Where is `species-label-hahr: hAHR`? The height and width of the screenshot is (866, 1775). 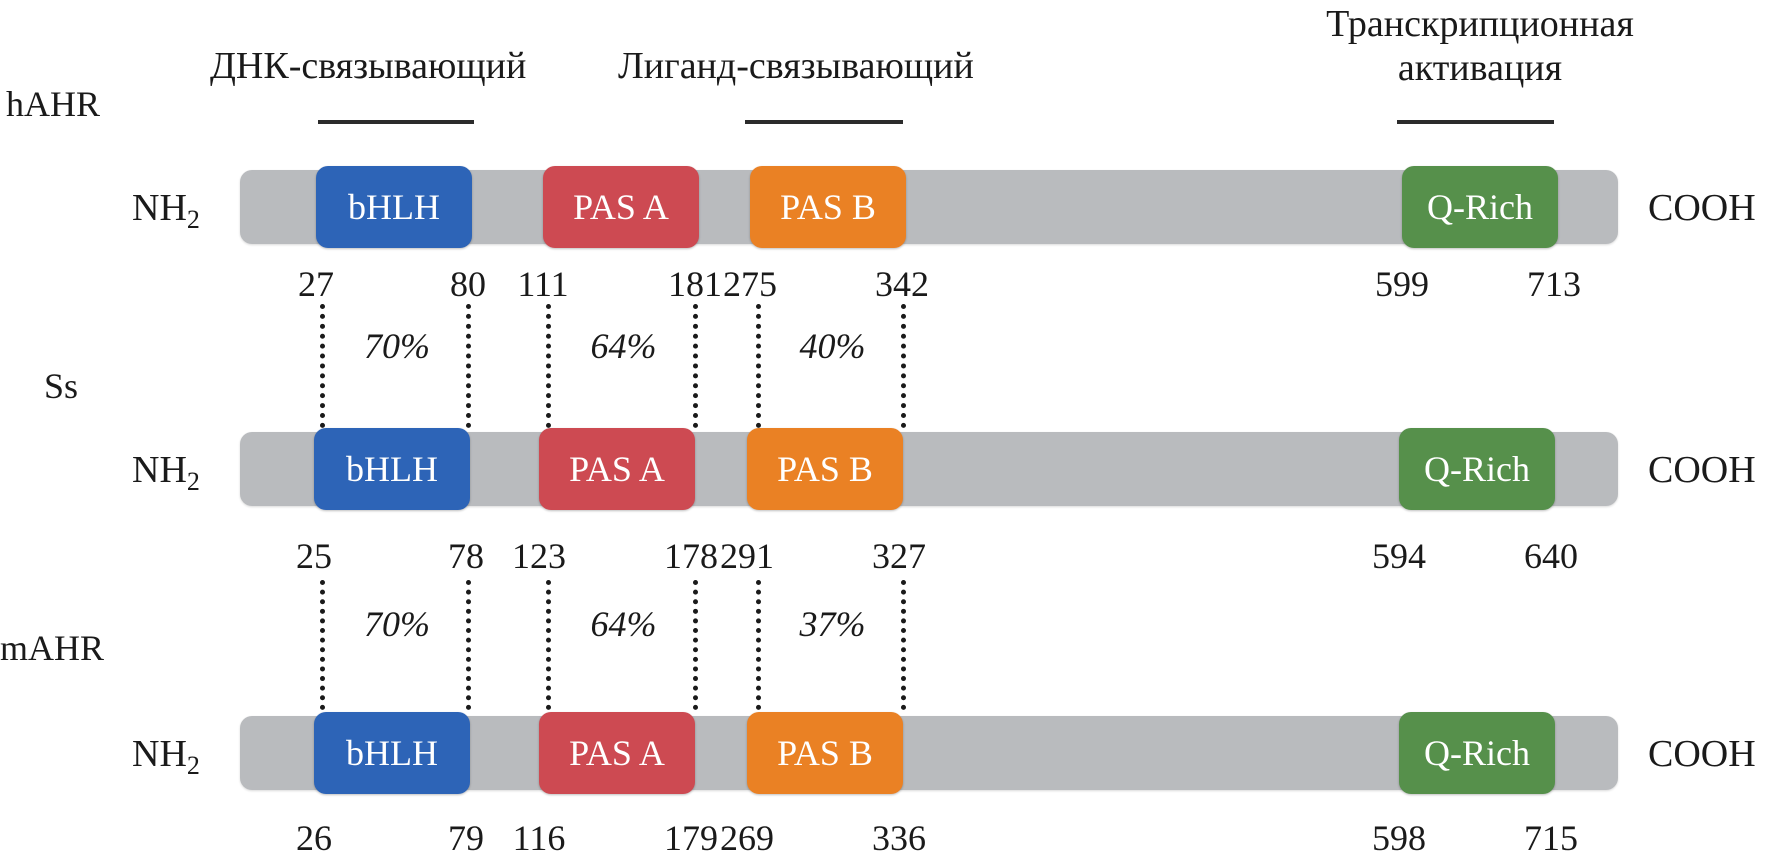 species-label-hahr: hAHR is located at coordinates (53, 104).